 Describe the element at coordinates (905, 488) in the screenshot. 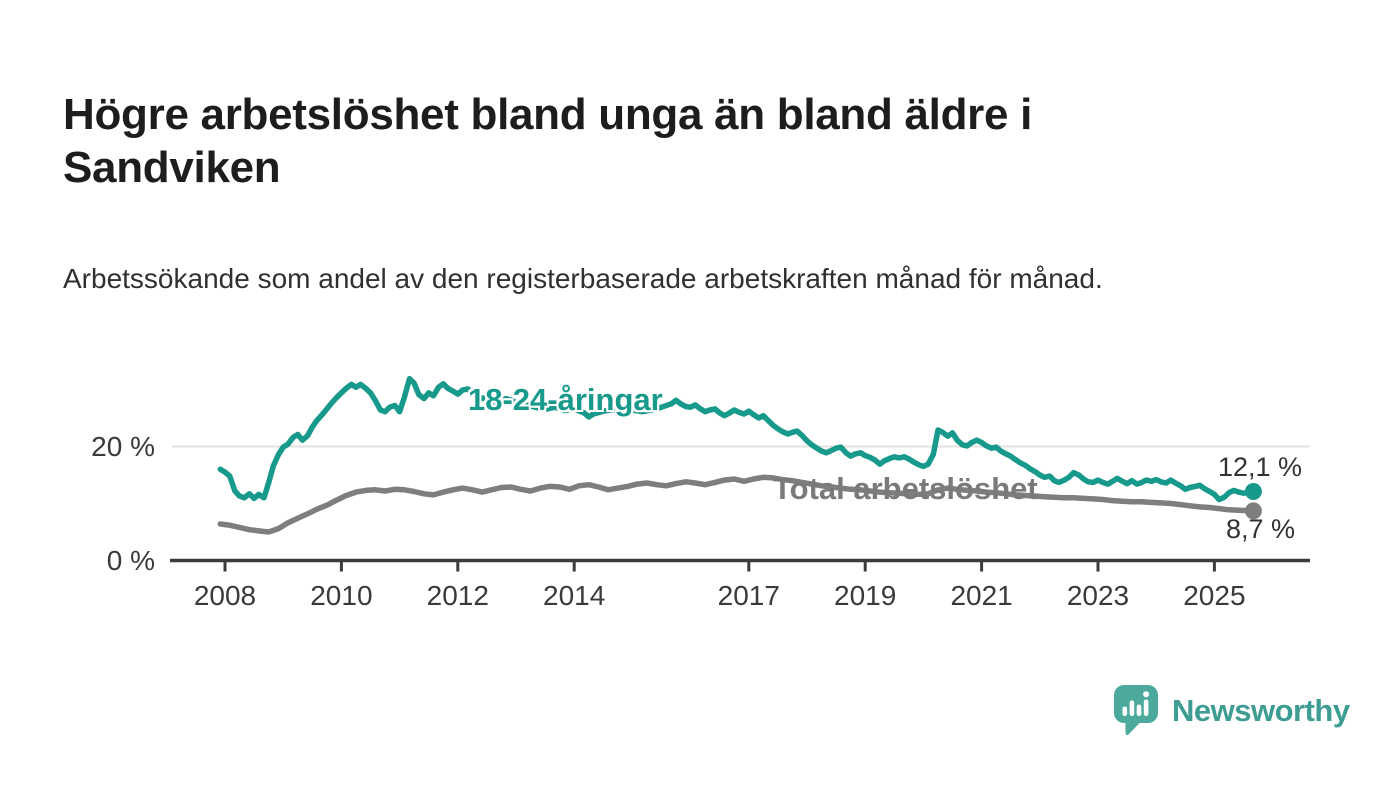

I see `series-label-total: Total arbetslöshet` at that location.